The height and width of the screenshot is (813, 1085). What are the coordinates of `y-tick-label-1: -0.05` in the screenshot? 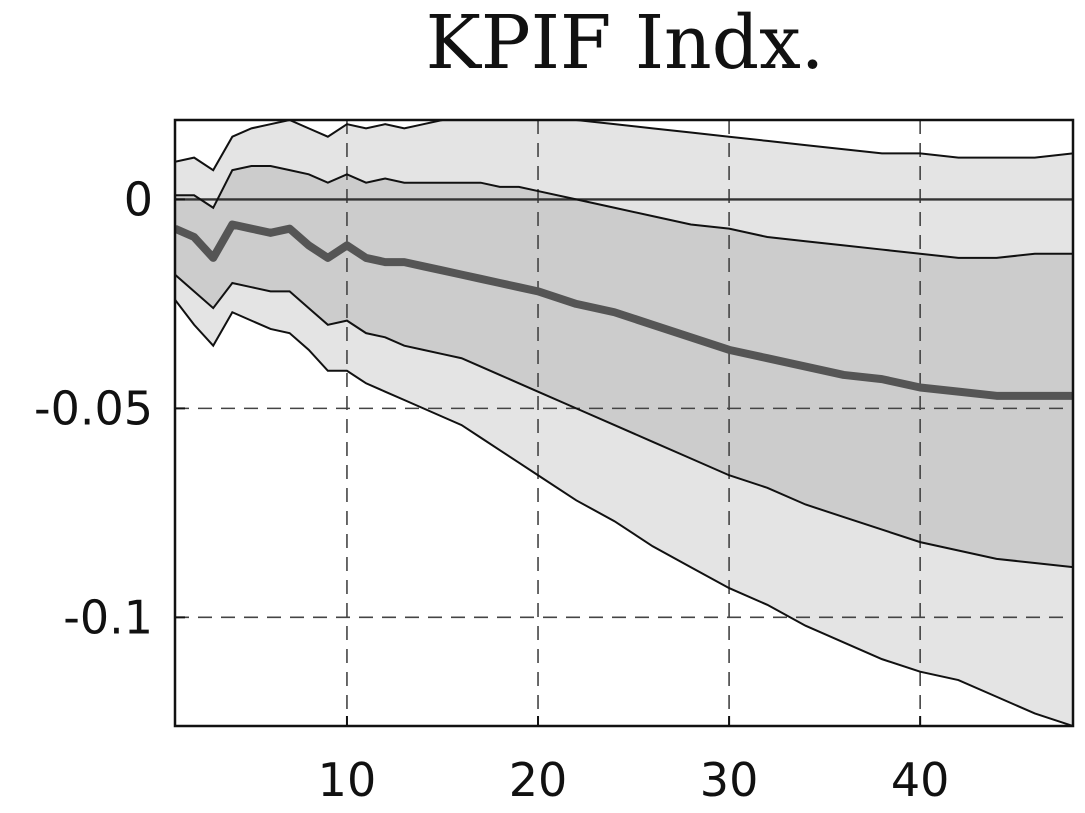 It's located at (93, 408).